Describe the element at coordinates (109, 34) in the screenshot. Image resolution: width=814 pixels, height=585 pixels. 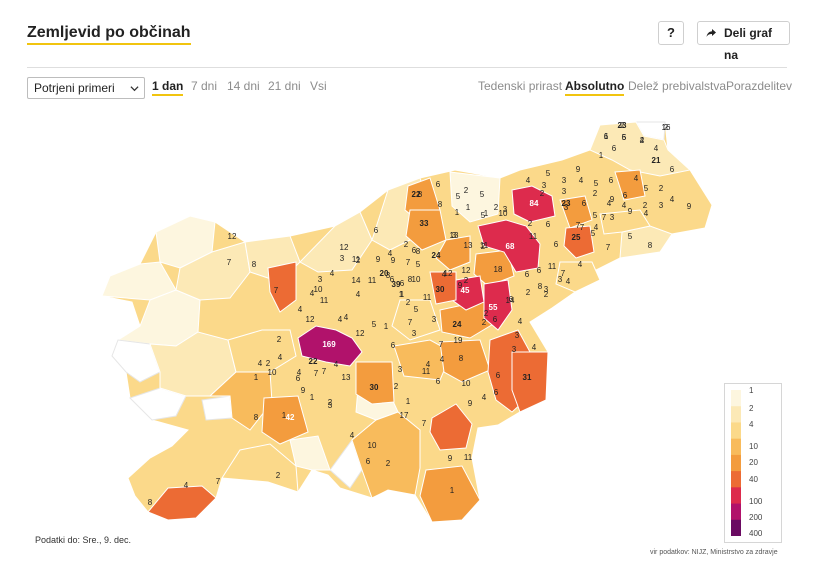
I see `page-title: Zemljevid po občinah` at that location.